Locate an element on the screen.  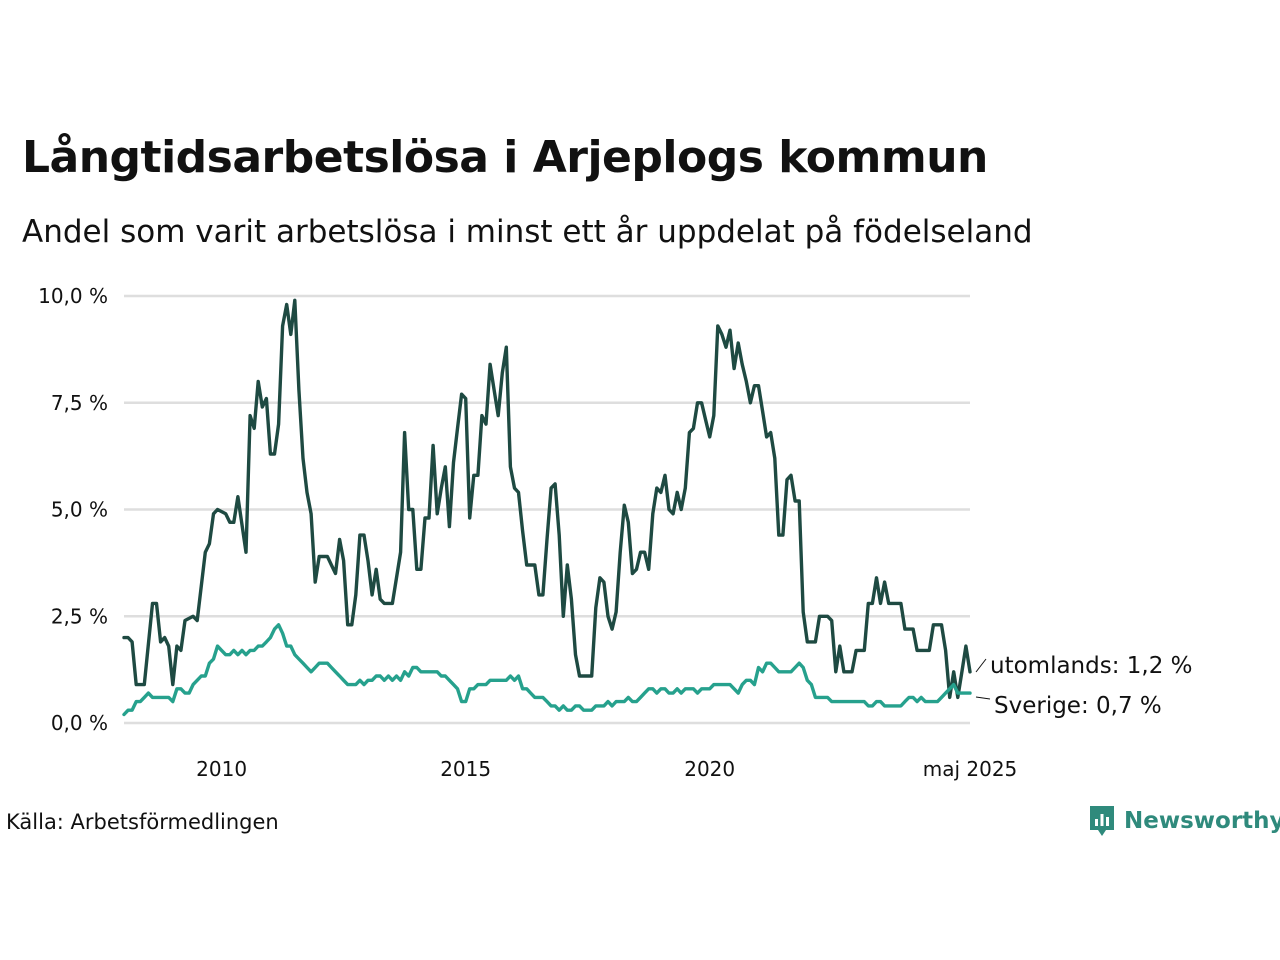
x-axis-tick-labels: 2010 2015 2020 maj 2025 is located at coordinates (606, 769).